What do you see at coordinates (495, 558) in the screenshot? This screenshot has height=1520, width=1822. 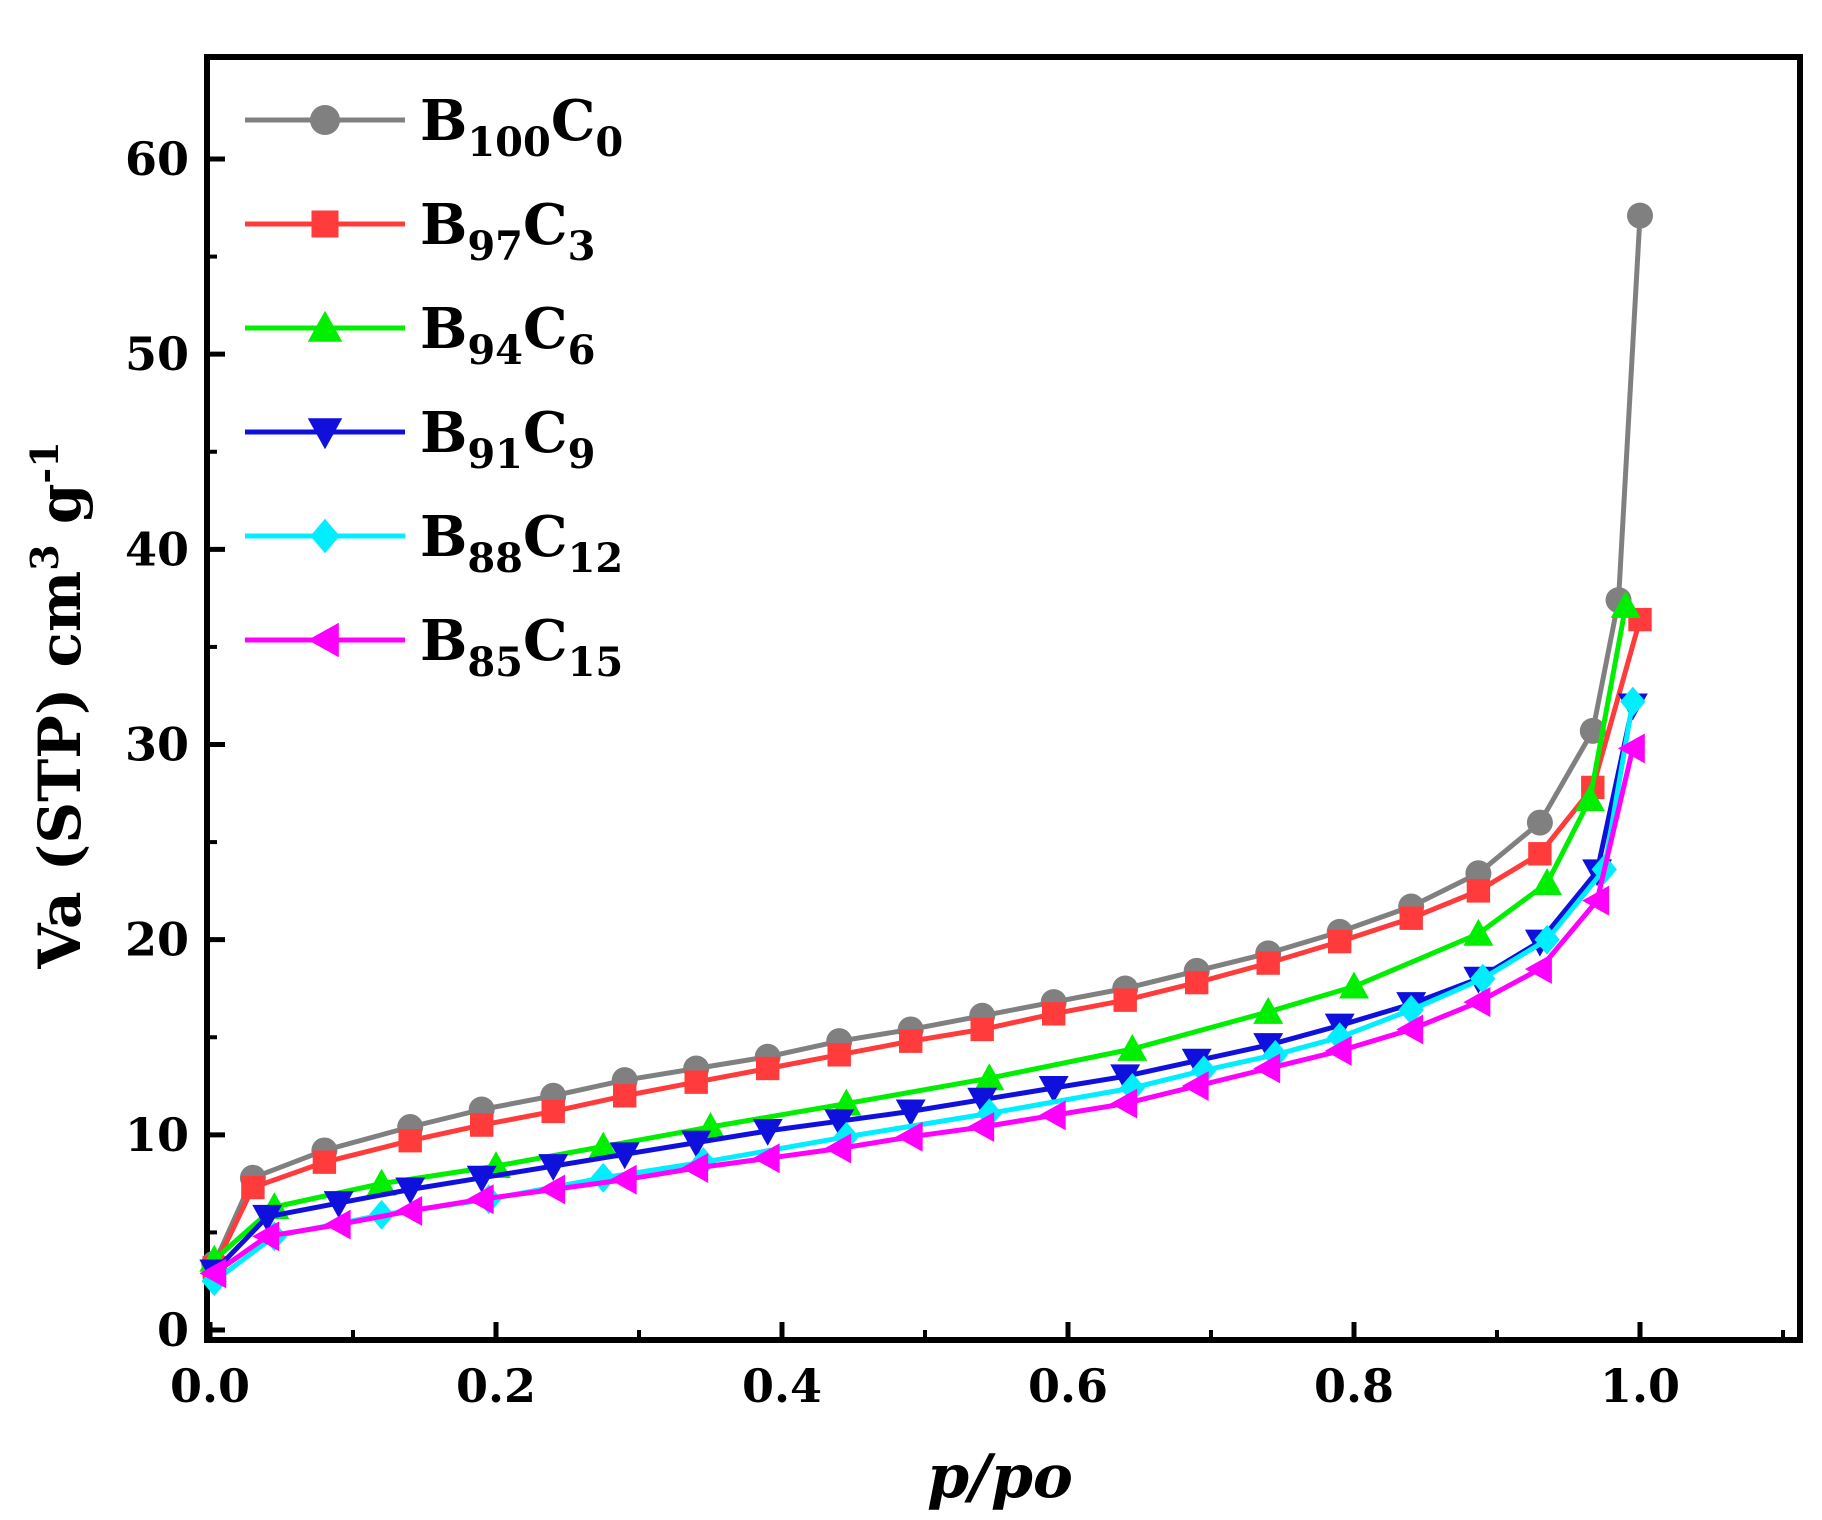 I see `legend-label-subscript: 88` at bounding box center [495, 558].